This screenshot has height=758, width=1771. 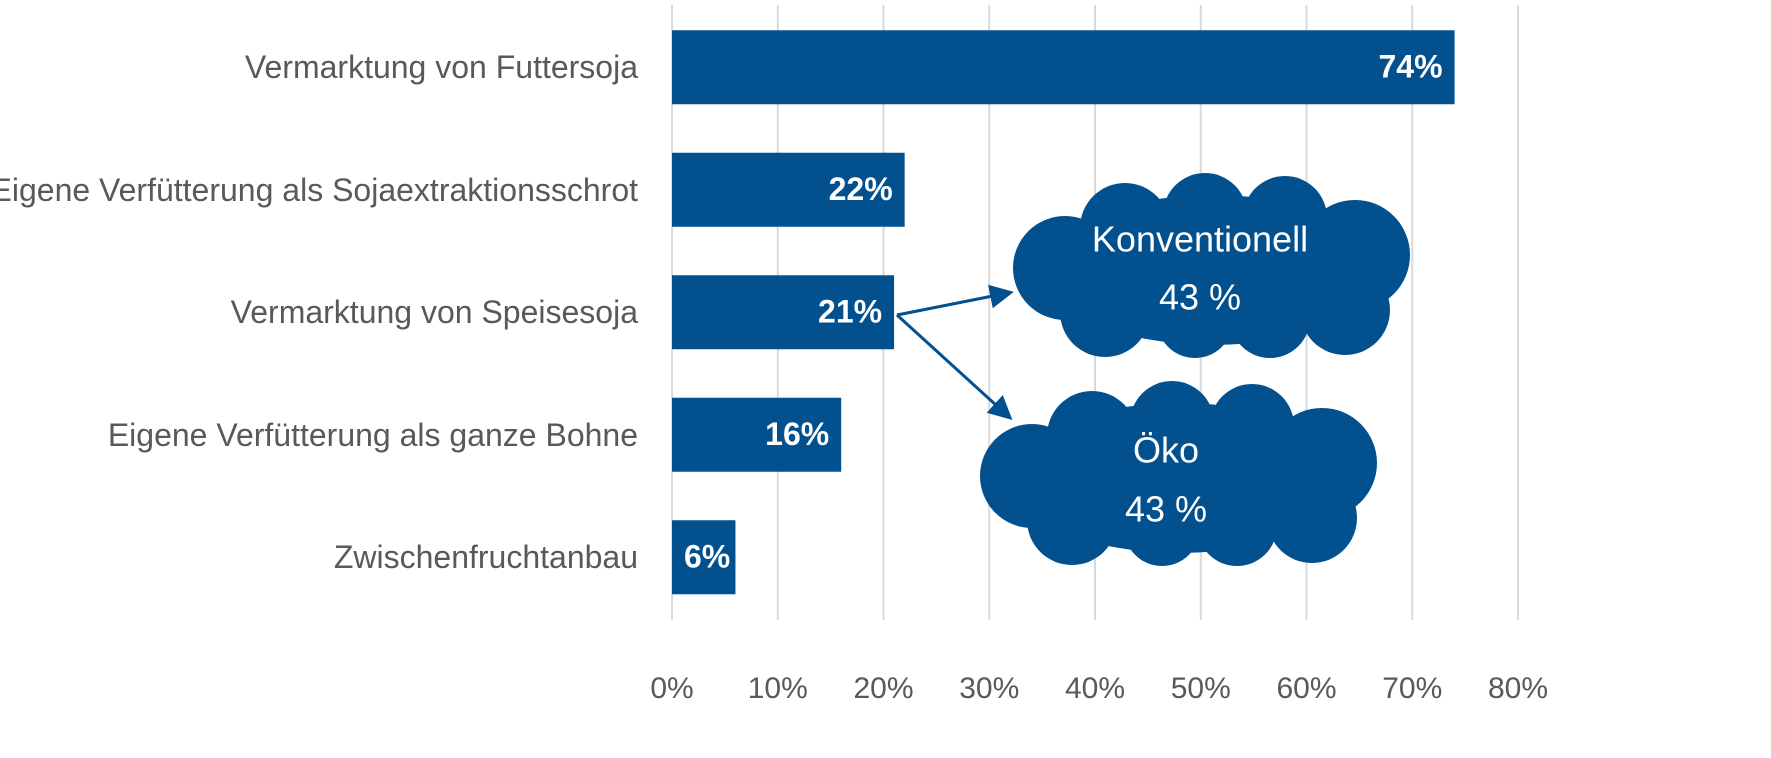 I want to click on arrows, so click(x=954, y=352).